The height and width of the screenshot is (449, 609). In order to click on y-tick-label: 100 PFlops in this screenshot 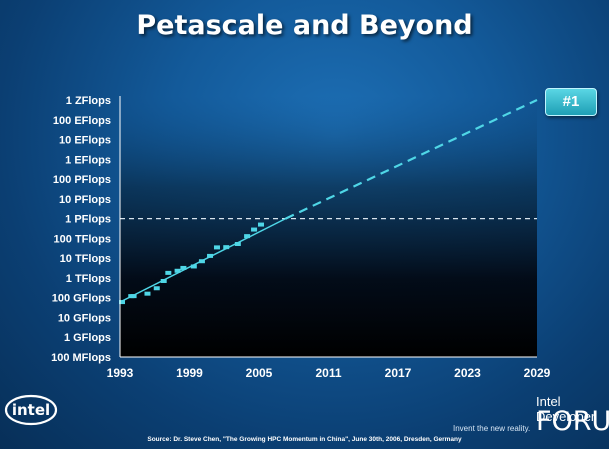, I will do `click(82, 180)`.